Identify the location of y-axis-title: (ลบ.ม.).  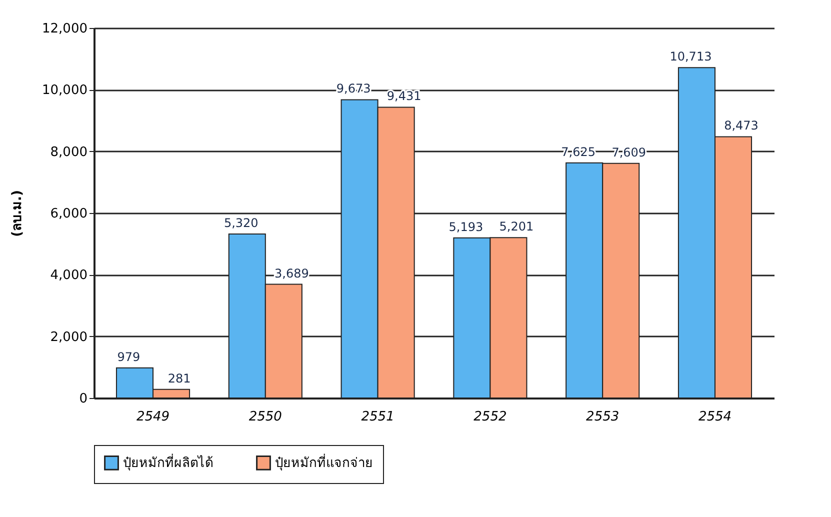
(18, 213).